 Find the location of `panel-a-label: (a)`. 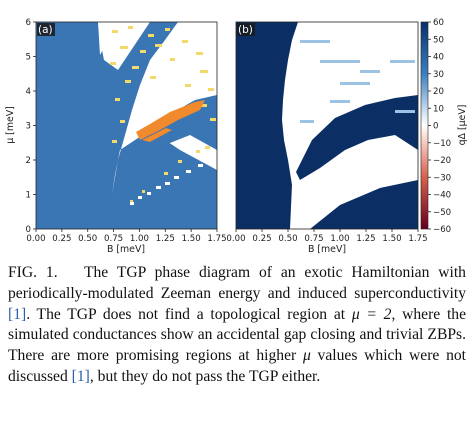

panel-a-label: (a) is located at coordinates (45, 30).